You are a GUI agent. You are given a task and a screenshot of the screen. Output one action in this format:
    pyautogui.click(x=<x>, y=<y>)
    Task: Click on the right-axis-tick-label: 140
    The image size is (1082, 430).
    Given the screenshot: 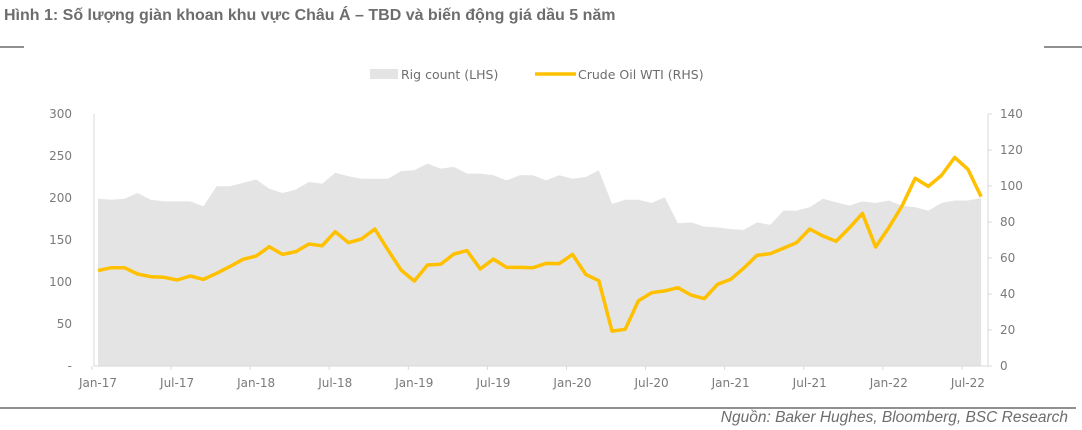 What is the action you would take?
    pyautogui.click(x=1011, y=114)
    